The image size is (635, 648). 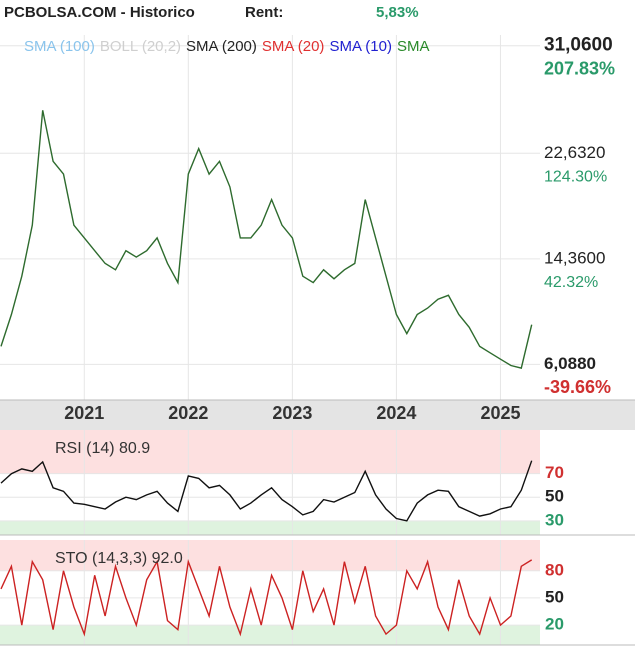 I want to click on panel-title: STO (14,3,3) 92.0, so click(x=119, y=558).